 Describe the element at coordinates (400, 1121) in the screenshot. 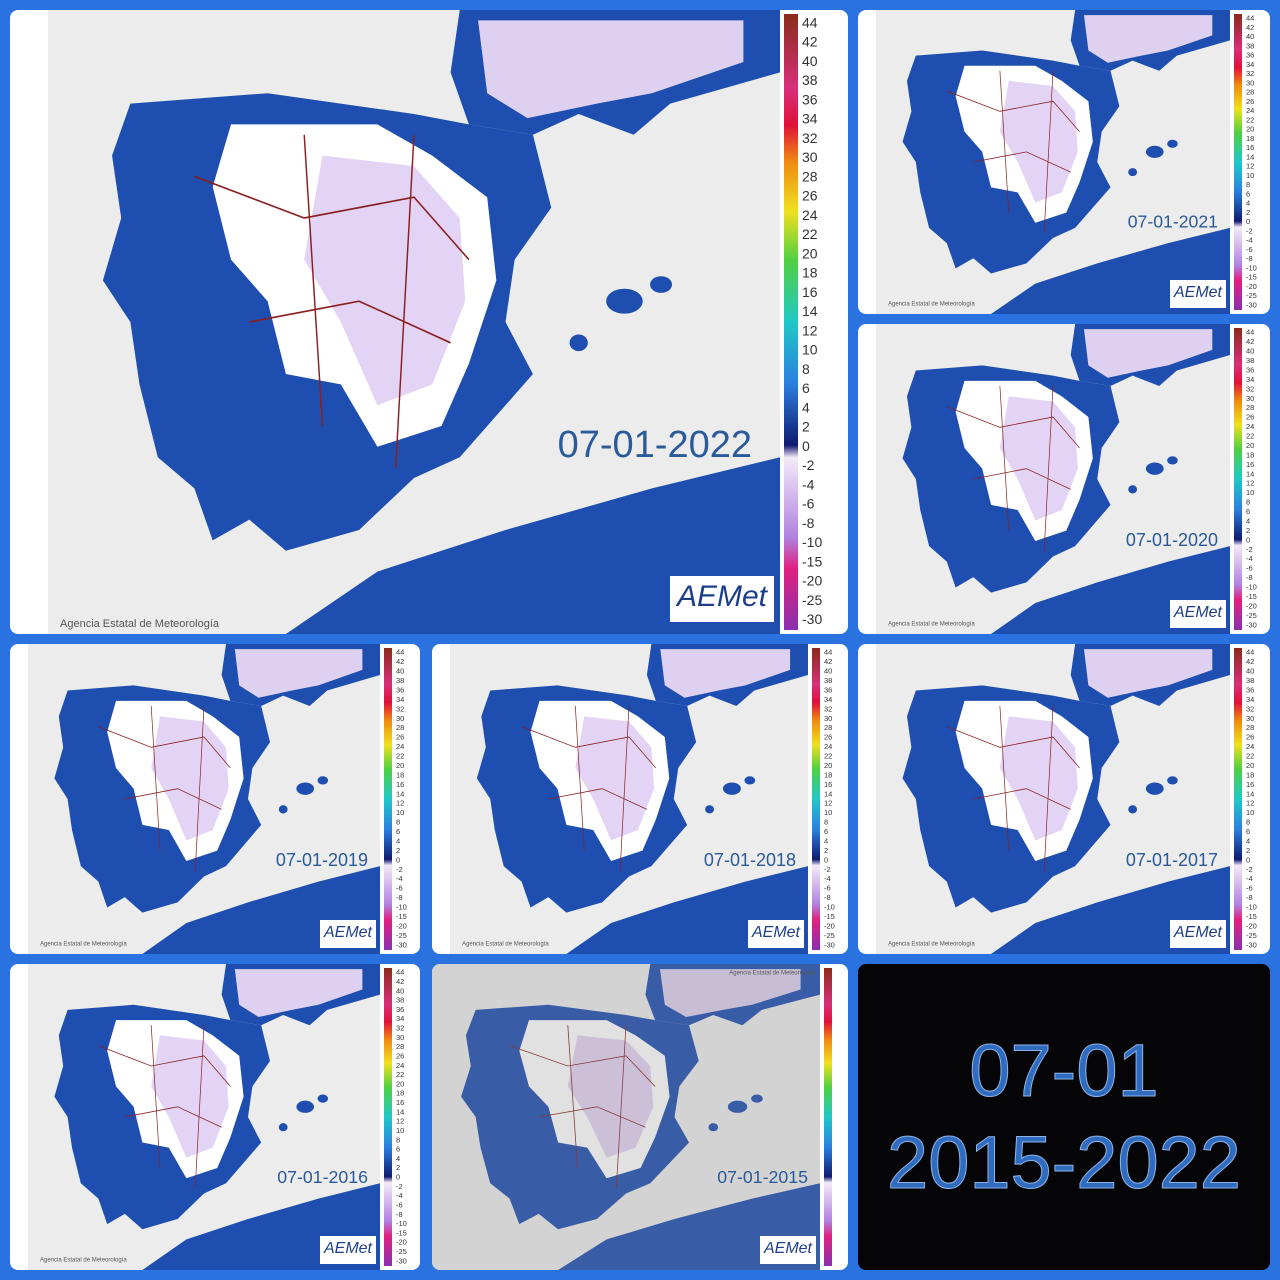

I see `legend-label: 12` at that location.